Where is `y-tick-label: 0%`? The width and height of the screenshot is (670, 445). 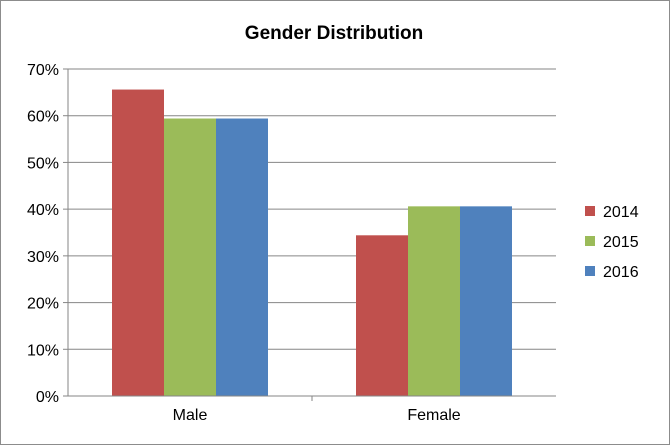
y-tick-label: 0% is located at coordinates (47, 397).